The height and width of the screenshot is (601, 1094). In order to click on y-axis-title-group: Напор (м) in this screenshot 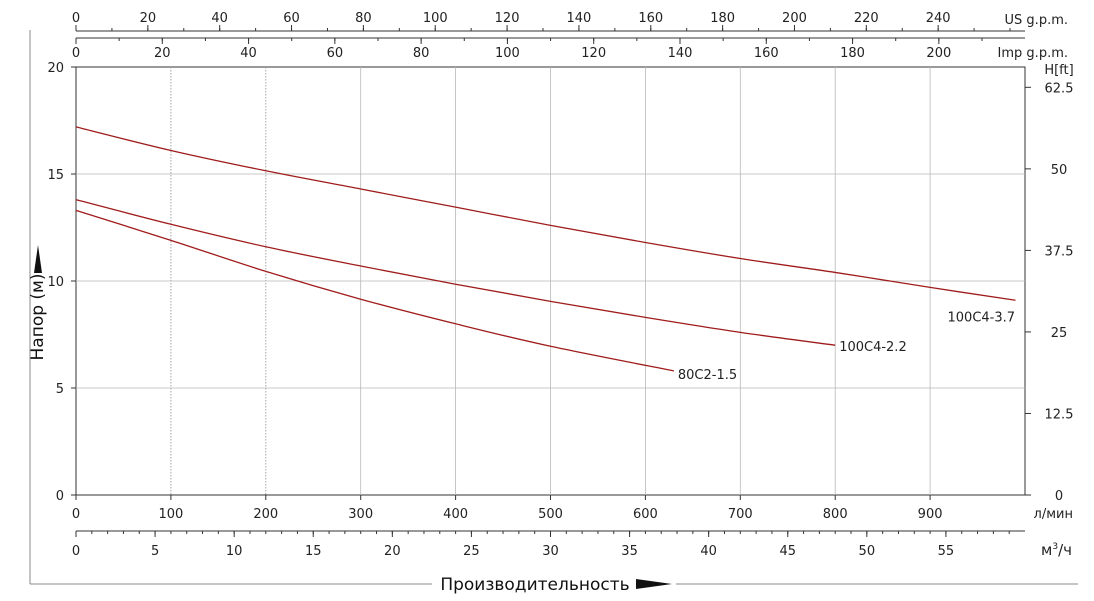, I will do `click(38, 303)`.